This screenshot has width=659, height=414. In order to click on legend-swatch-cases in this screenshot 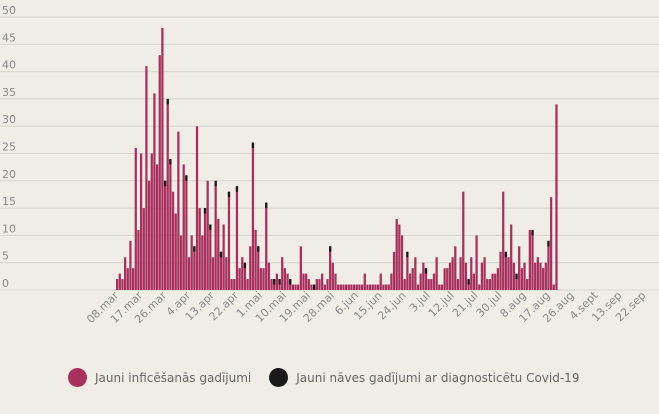, I will do `click(77, 377)`.